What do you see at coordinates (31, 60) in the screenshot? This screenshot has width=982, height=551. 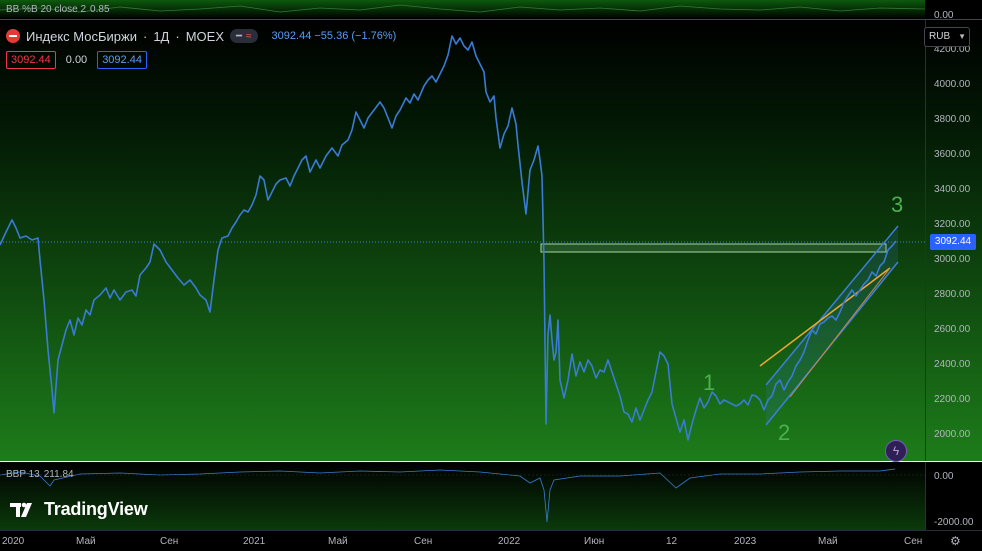 I see `bid-price: 3092.44` at bounding box center [31, 60].